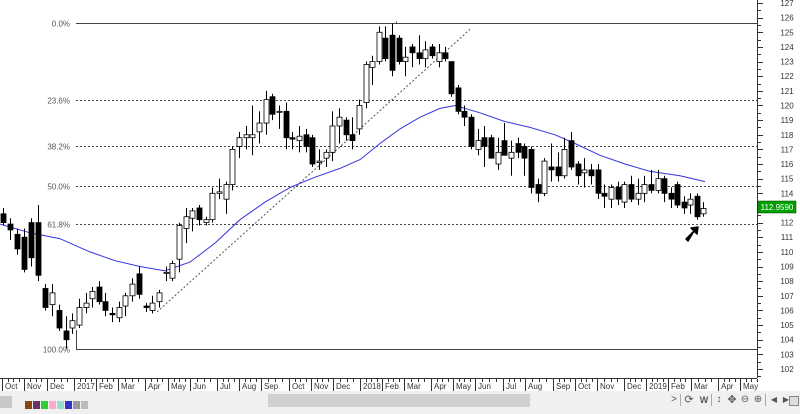 This screenshot has height=414, width=800. I want to click on fib-level-label: 50.0%, so click(58, 187).